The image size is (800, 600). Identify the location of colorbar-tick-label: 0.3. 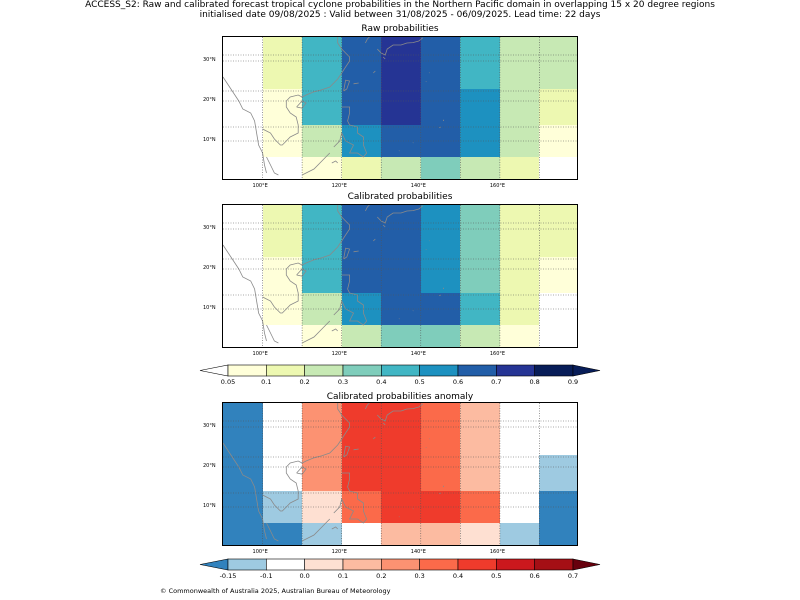
(419, 576).